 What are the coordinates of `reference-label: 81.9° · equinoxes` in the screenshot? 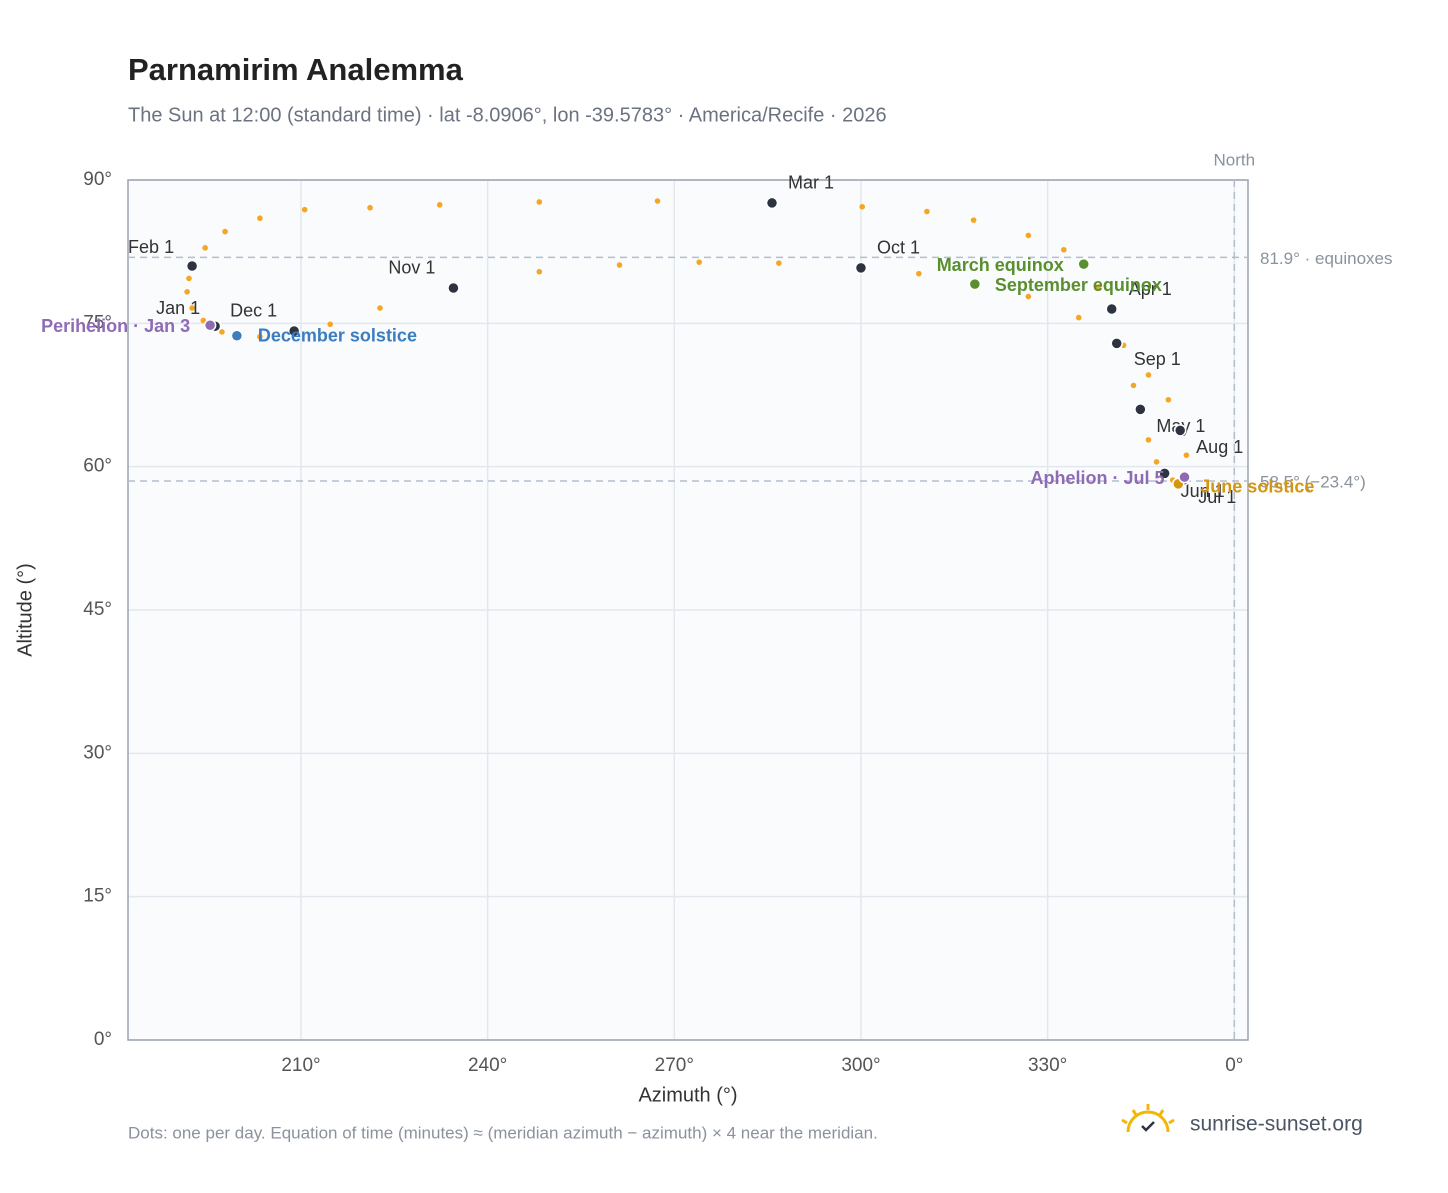 It's located at (1326, 258).